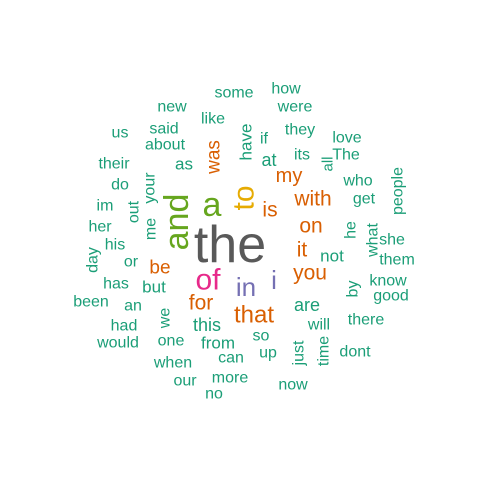 The width and height of the screenshot is (480, 480). Describe the element at coordinates (93, 260) in the screenshot. I see `word-day: day` at that location.